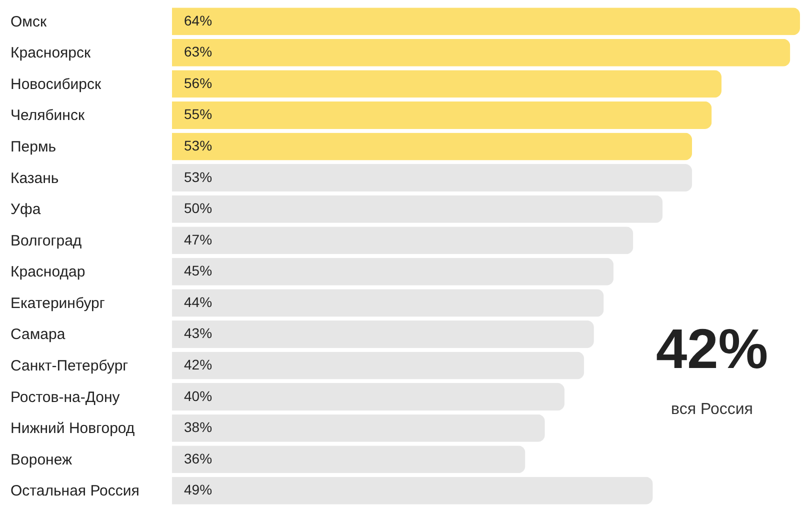 Image resolution: width=802 pixels, height=518 pixels. What do you see at coordinates (198, 396) in the screenshot?
I see `data-label: 40%` at bounding box center [198, 396].